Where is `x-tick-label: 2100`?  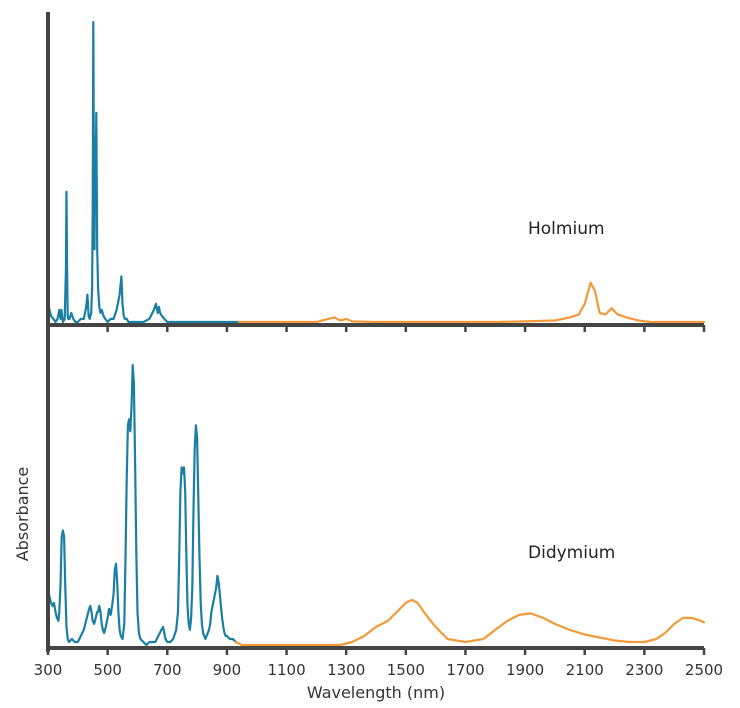 x-tick-label: 2100 is located at coordinates (585, 670).